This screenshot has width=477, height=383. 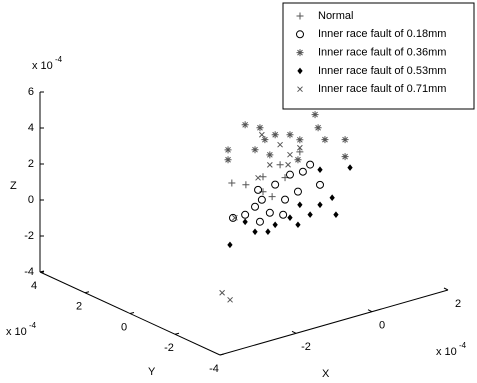 I want to click on legend-label: Inner race fault of 0.18mm, so click(x=382, y=34).